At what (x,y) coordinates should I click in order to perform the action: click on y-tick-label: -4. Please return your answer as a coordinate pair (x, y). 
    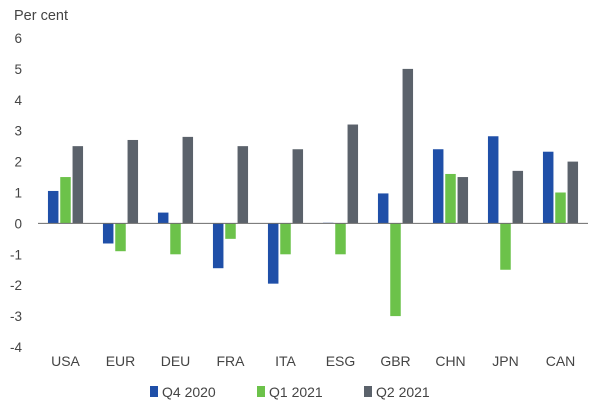
    Looking at the image, I should click on (16, 347).